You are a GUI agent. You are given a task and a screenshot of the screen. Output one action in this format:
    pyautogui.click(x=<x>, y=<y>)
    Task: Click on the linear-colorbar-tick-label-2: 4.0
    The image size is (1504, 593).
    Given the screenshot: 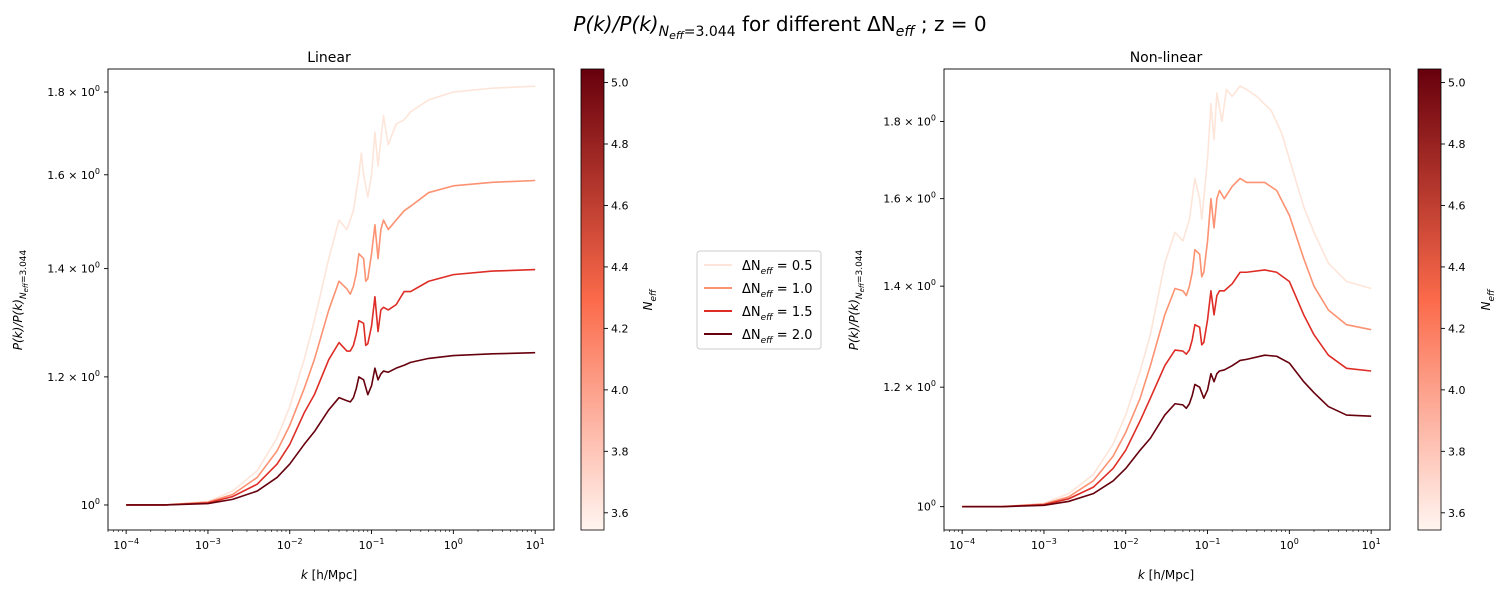 What is the action you would take?
    pyautogui.click(x=620, y=390)
    